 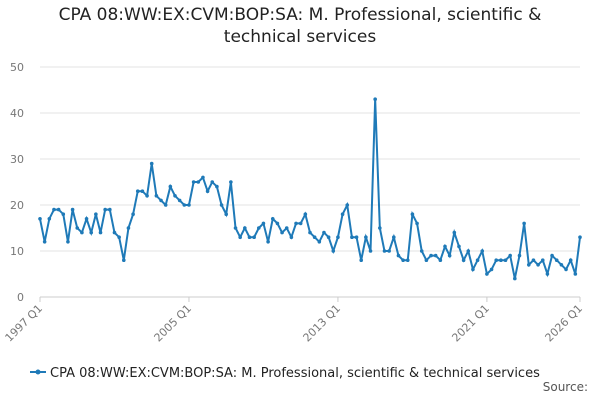 What do you see at coordinates (322, 323) in the screenshot?
I see `x-tick-label: 2013 Q1` at bounding box center [322, 323].